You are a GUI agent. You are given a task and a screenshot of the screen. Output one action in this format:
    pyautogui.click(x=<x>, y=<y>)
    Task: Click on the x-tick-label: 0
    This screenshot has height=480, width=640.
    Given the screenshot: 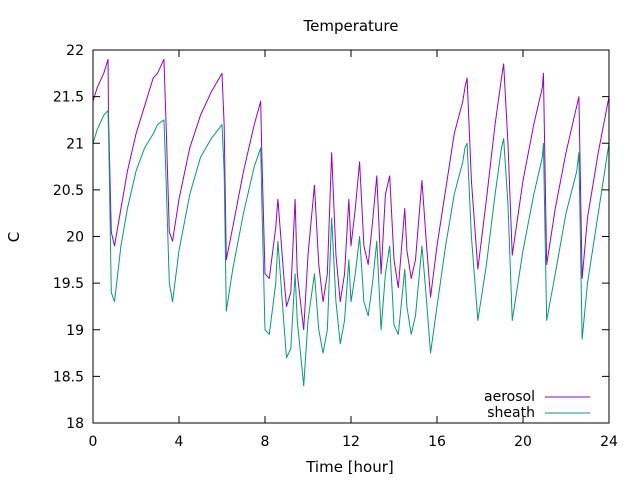 What is the action you would take?
    pyautogui.click(x=93, y=442)
    